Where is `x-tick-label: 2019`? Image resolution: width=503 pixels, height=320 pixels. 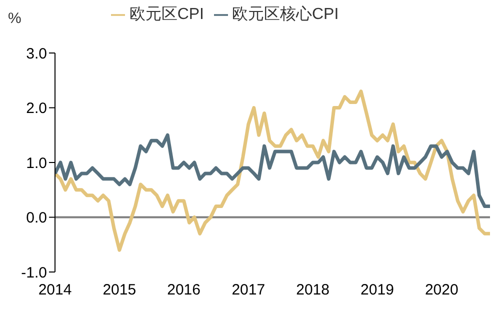 x-tick-label: 2019 is located at coordinates (377, 290).